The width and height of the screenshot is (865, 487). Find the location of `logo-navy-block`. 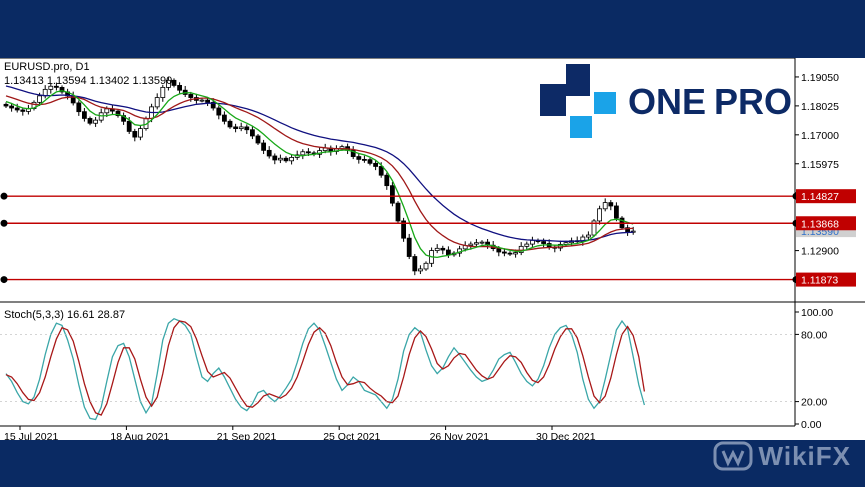

logo-navy-block is located at coordinates (578, 80).